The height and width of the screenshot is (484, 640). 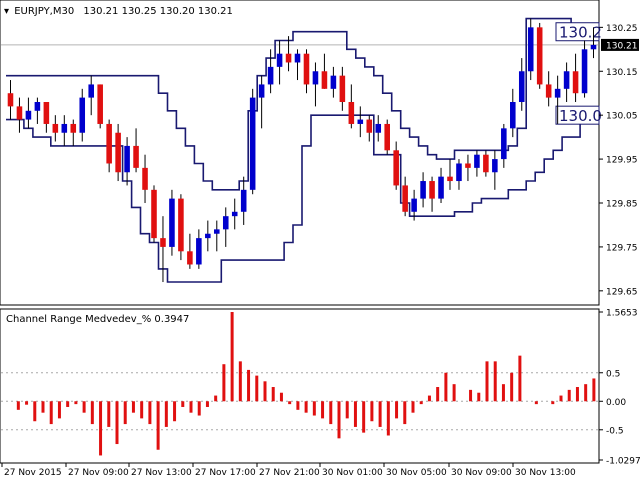 I want to click on price-axis-label: 130.25, so click(x=622, y=29).